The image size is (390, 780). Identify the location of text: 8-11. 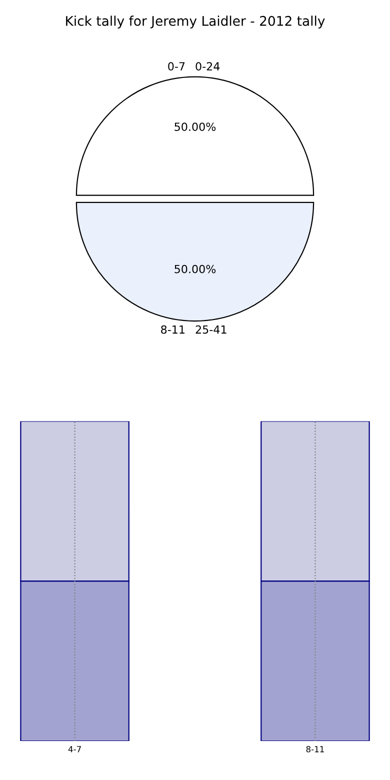
(172, 329).